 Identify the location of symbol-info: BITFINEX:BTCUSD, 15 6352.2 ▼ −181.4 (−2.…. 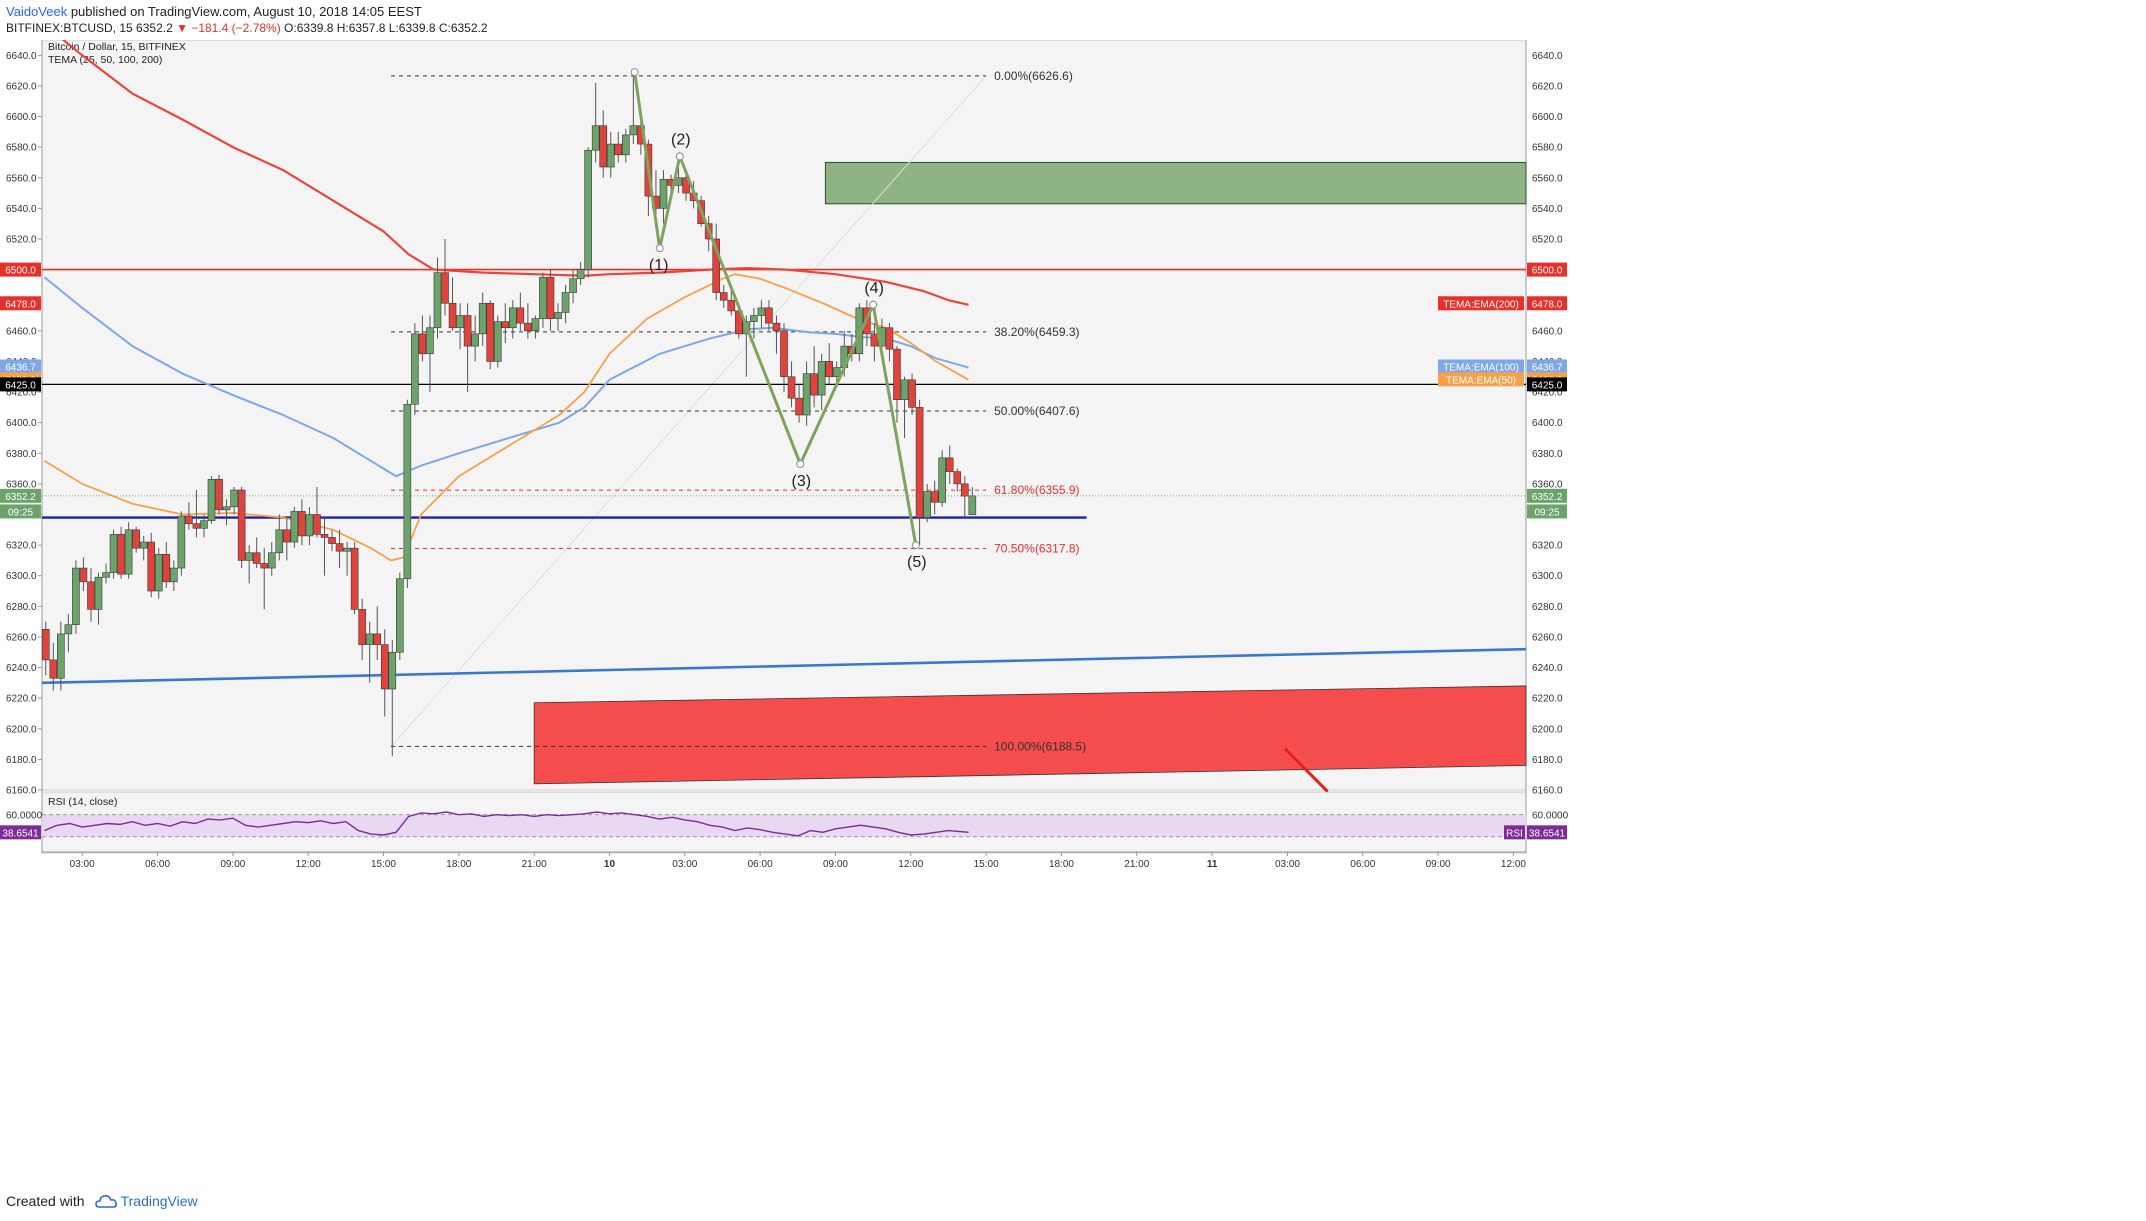
(247, 28).